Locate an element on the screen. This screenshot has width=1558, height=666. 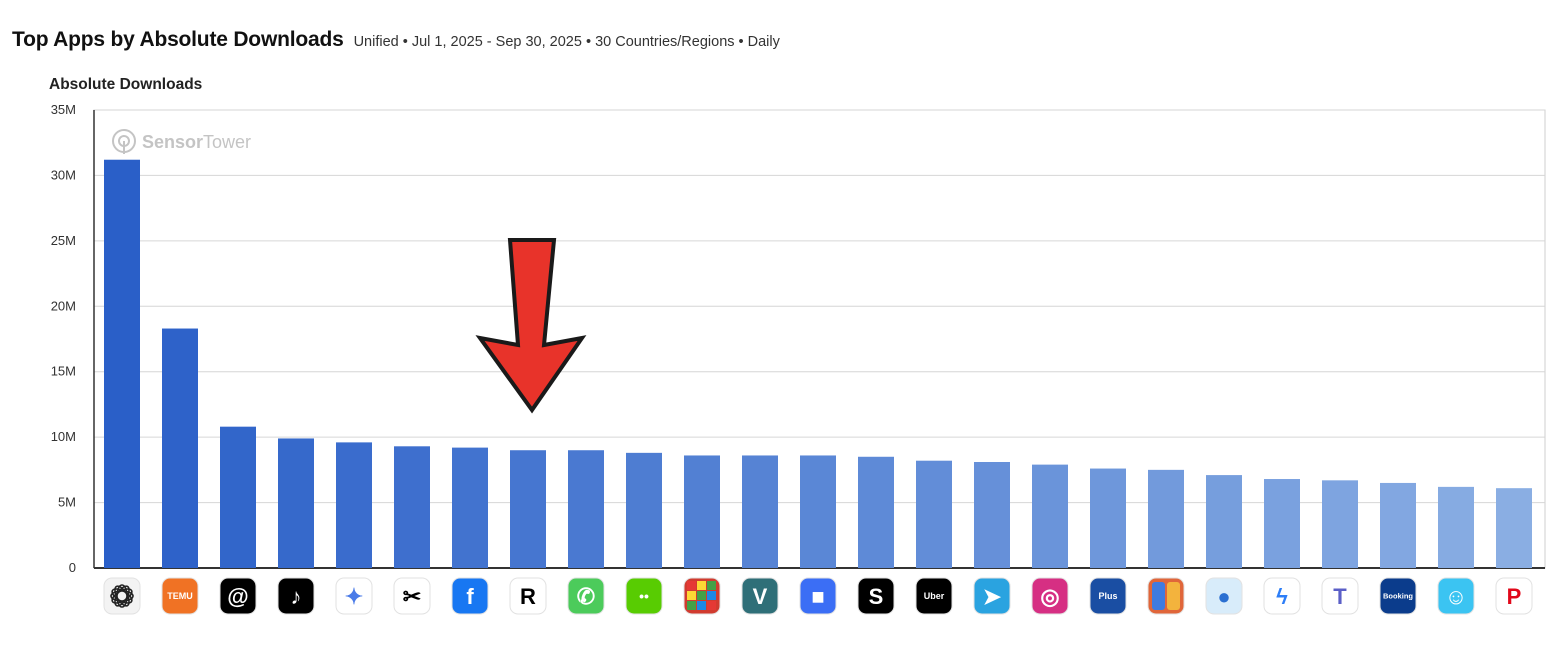
chatgpt-icon is located at coordinates (122, 596).